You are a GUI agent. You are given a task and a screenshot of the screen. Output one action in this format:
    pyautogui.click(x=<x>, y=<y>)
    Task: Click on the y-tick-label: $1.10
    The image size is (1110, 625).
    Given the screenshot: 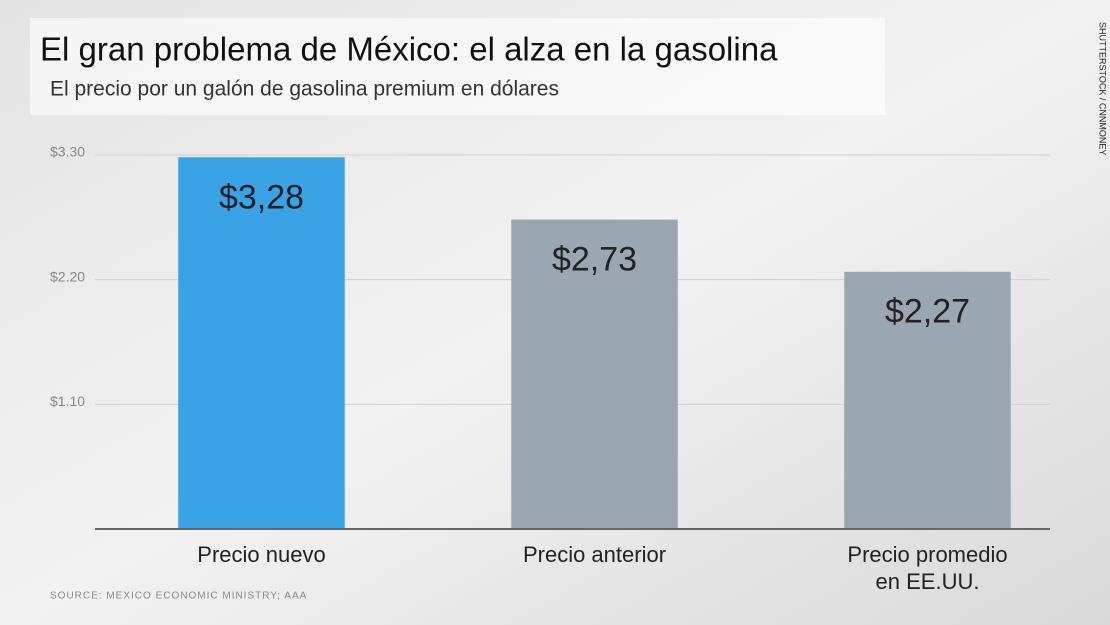 What is the action you would take?
    pyautogui.click(x=67, y=401)
    